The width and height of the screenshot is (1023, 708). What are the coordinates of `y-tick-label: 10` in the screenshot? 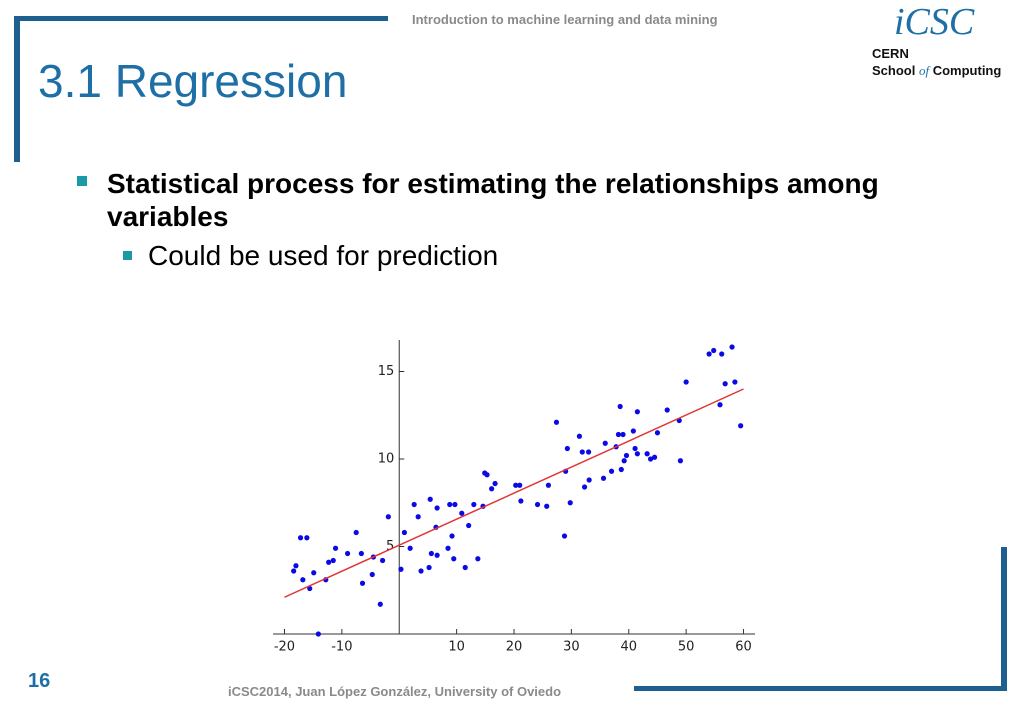 It's located at (386, 459).